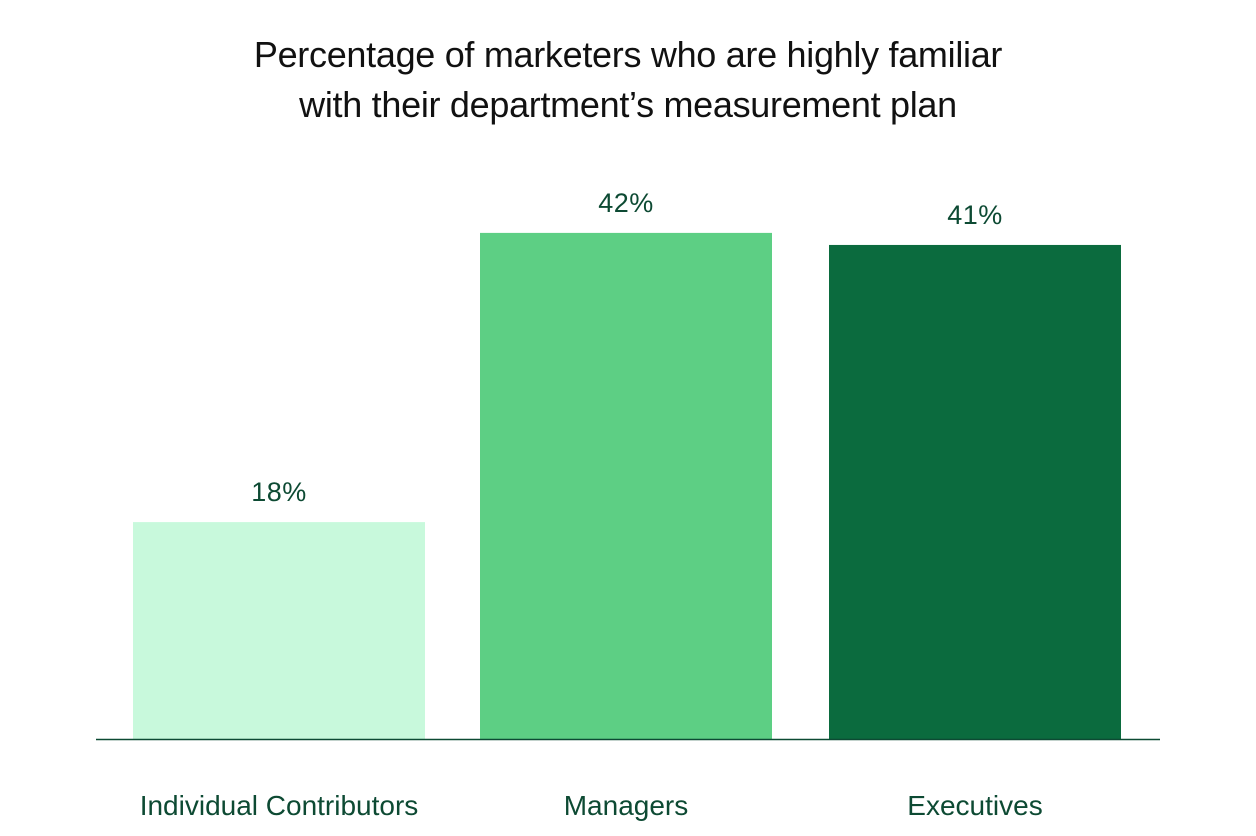 The image size is (1256, 836). What do you see at coordinates (975, 215) in the screenshot?
I see `value-label-executives: 41%` at bounding box center [975, 215].